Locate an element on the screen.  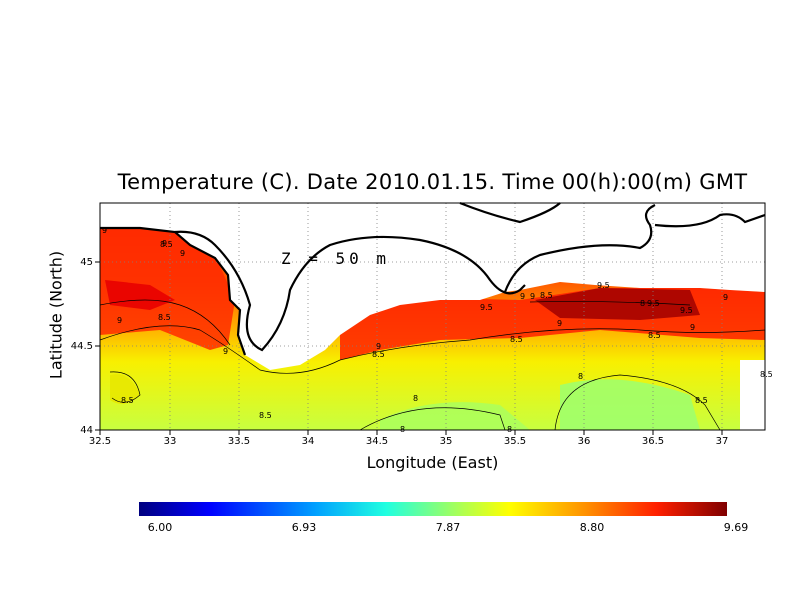
depth-label: Z = 50 m is located at coordinates (335, 258).